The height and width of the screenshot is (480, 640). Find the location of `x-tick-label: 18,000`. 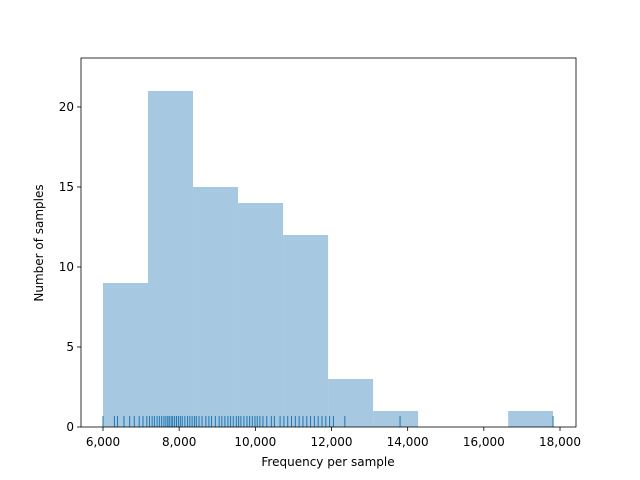

x-tick-label: 18,000 is located at coordinates (560, 442).